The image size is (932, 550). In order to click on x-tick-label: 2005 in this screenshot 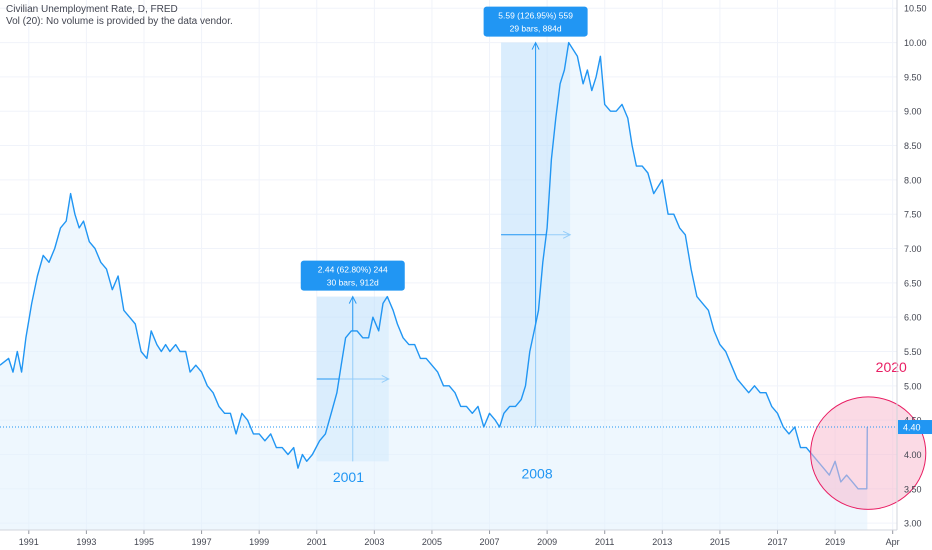, I will do `click(432, 542)`.